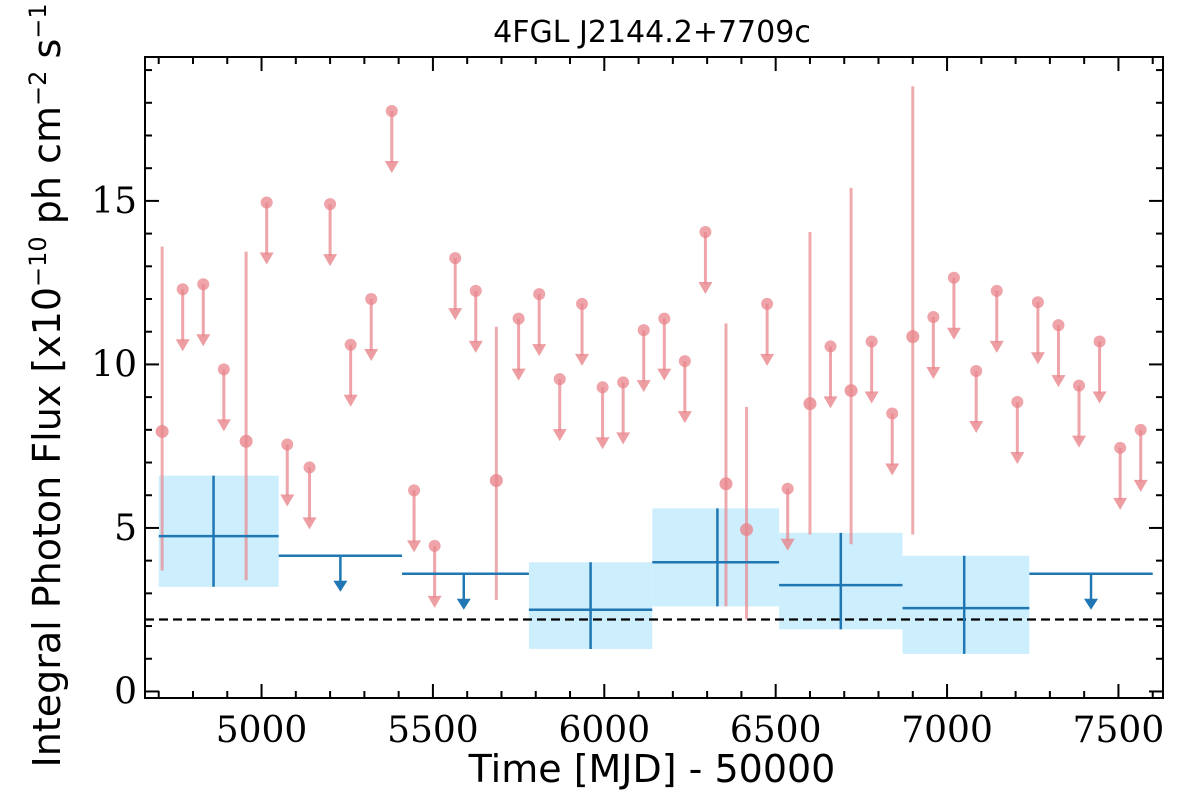 The height and width of the screenshot is (800, 1200). Describe the element at coordinates (38, 88) in the screenshot. I see `y-axis-label-exp2: −2` at that location.